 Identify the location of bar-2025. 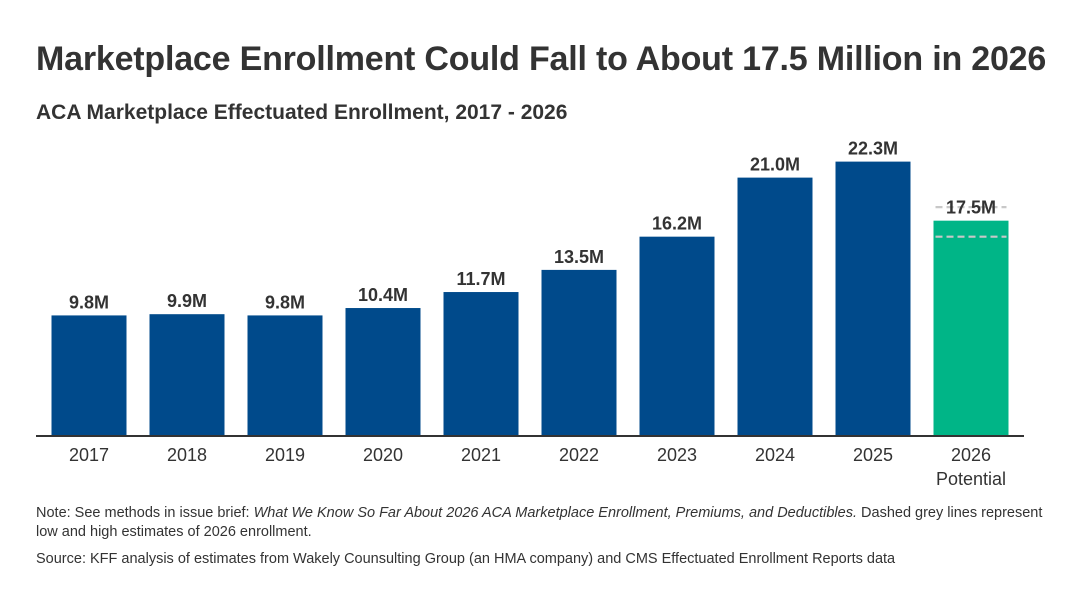
(873, 298).